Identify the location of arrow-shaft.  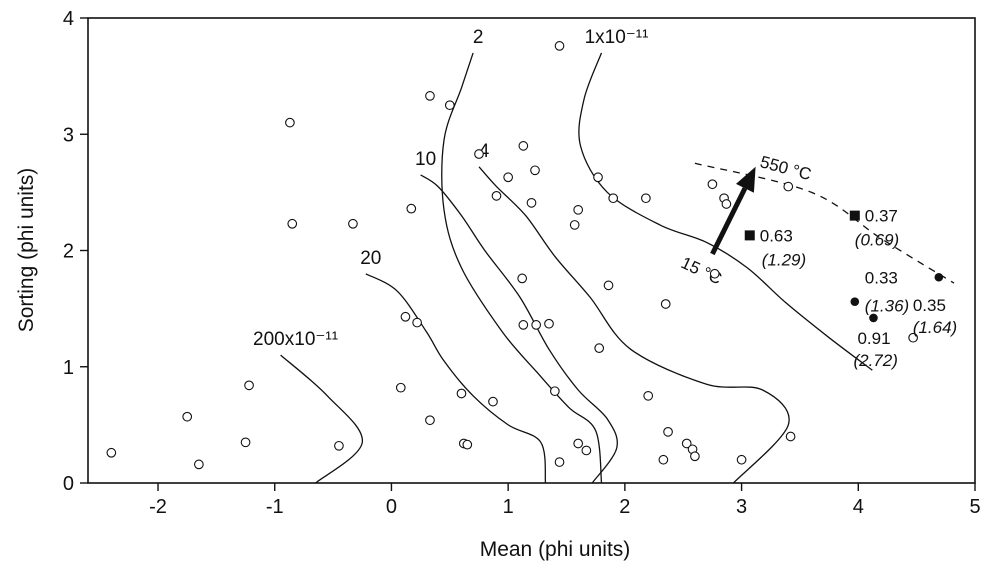
(729, 221).